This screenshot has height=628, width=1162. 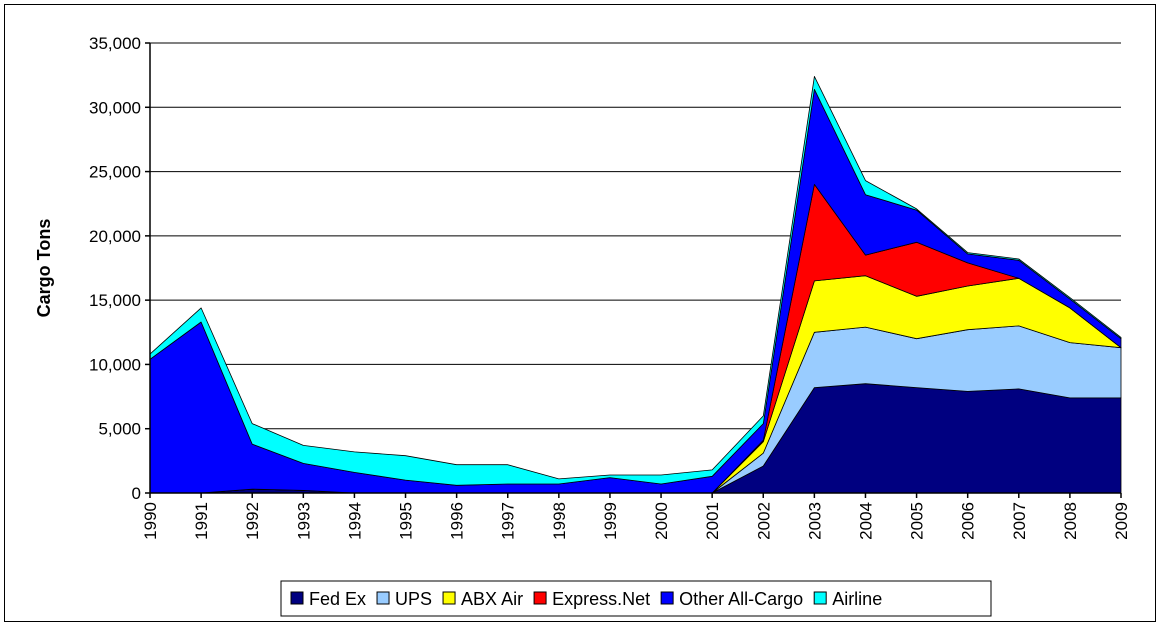 I want to click on legend-label-0: Fed Ex, so click(x=337, y=599).